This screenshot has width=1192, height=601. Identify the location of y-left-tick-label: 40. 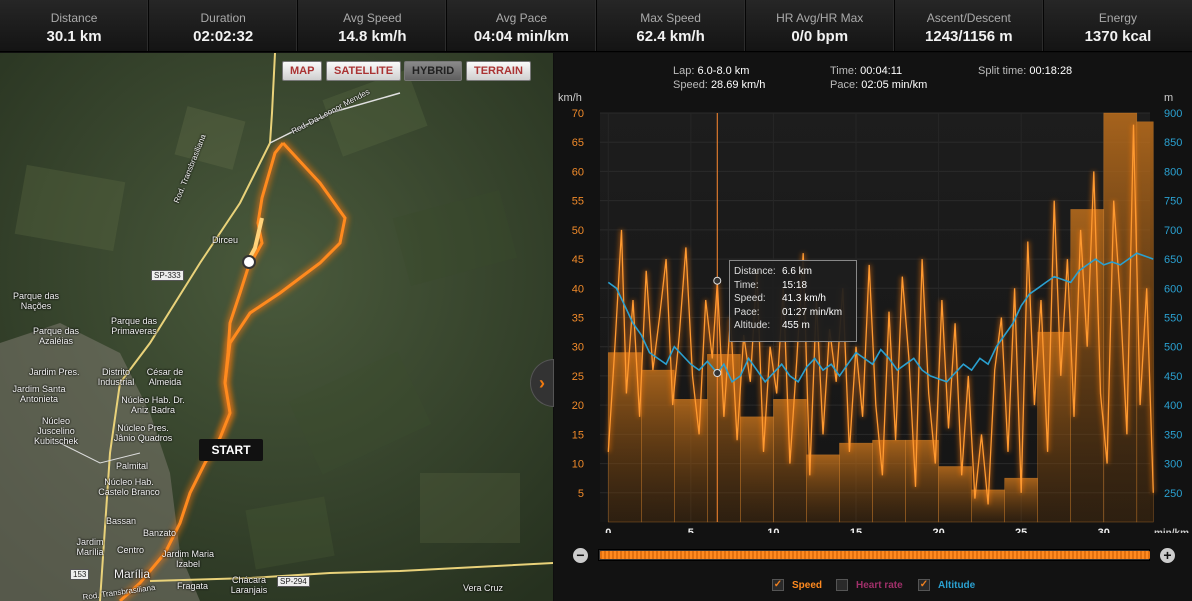
(578, 289).